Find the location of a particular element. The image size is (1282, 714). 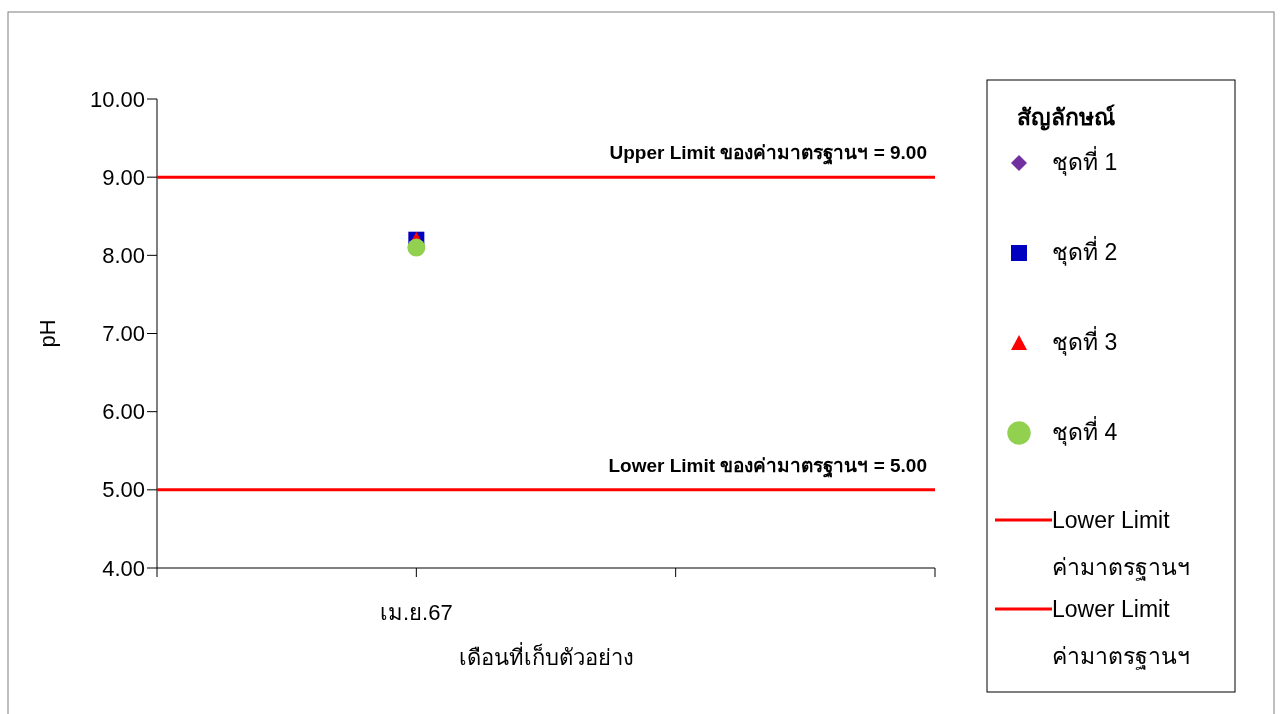

y-axis-title: pH is located at coordinates (47, 333).